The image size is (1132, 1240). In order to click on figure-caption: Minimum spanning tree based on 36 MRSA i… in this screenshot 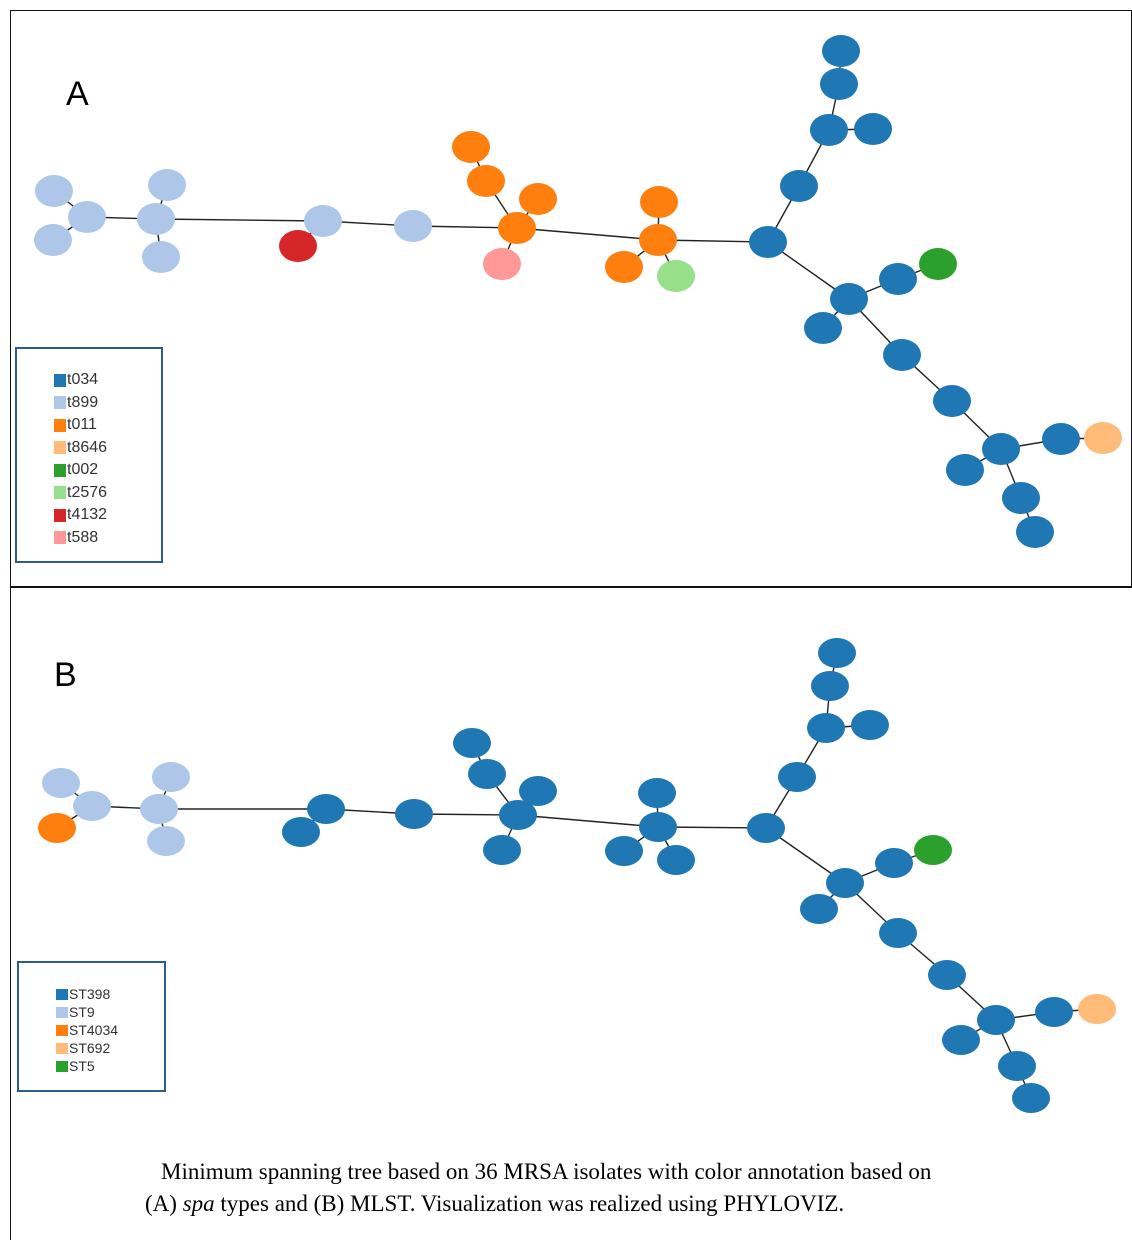, I will do `click(635, 1188)`.